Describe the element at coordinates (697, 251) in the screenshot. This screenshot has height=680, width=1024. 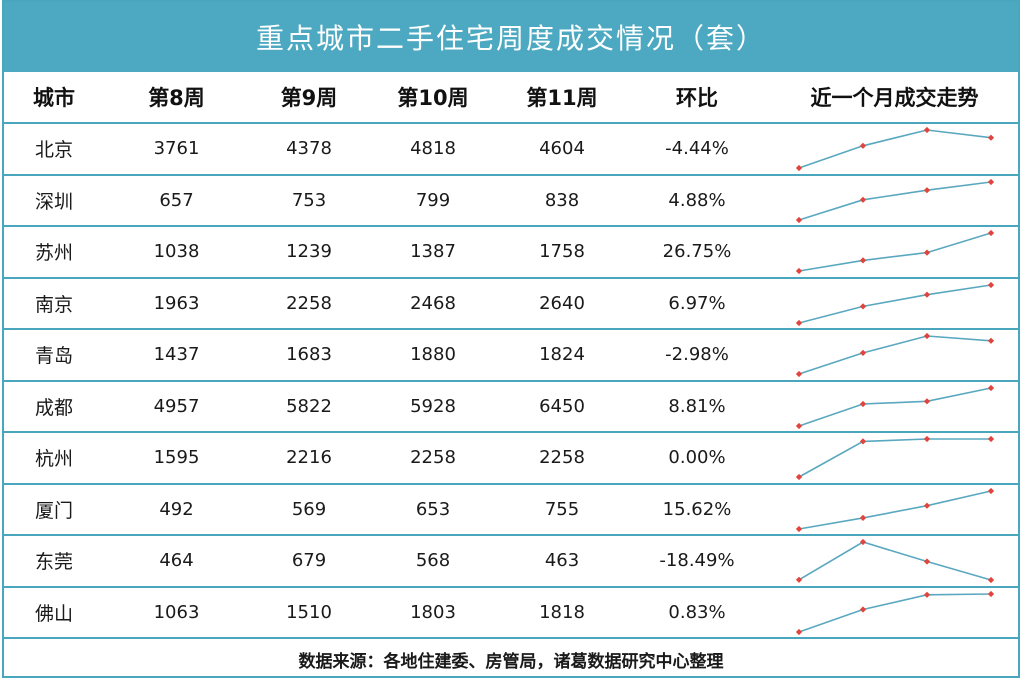
I see `ratio-value: 26.75%` at that location.